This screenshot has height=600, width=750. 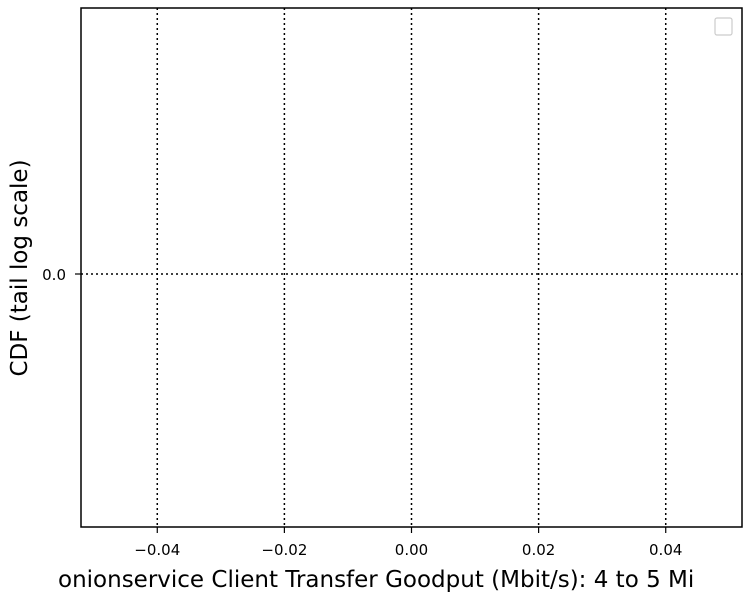 I want to click on x-tick-label: −0.02, so click(x=284, y=550).